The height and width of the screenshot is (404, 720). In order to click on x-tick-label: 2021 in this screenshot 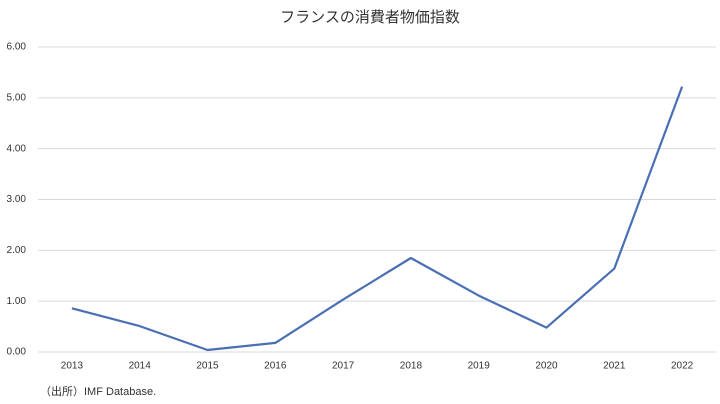, I will do `click(614, 366)`.